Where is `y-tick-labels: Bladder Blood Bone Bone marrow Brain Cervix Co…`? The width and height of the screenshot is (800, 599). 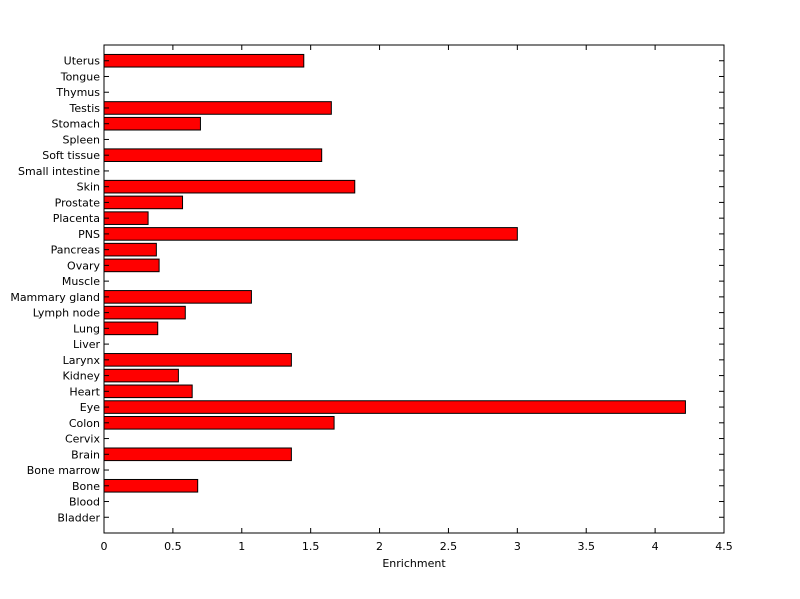
y-tick-labels: Bladder Blood Bone Bone marrow Brain Cervix Co… is located at coordinates (55, 290).